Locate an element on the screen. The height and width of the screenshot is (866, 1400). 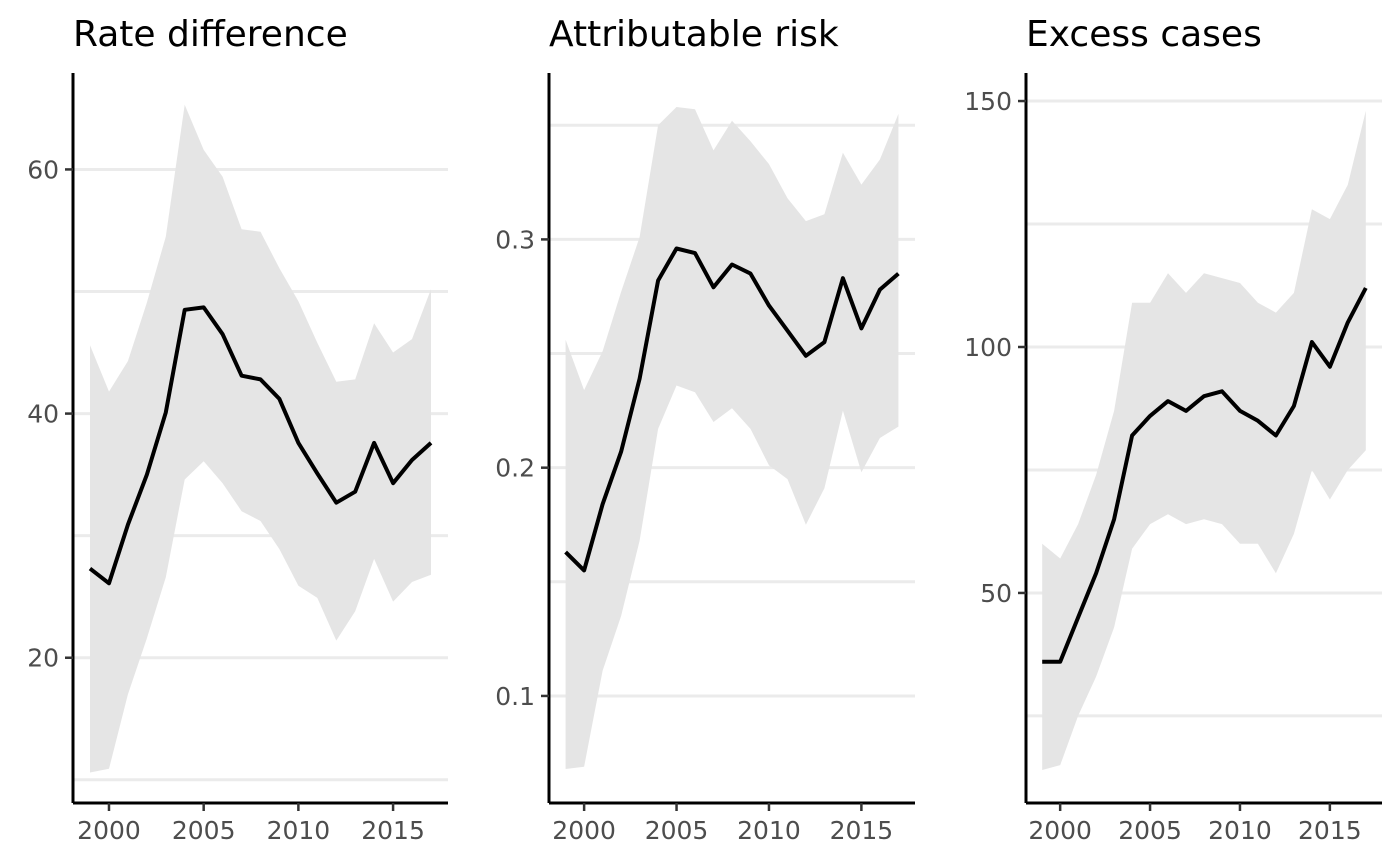
panel-title: Rate difference is located at coordinates (210, 34).